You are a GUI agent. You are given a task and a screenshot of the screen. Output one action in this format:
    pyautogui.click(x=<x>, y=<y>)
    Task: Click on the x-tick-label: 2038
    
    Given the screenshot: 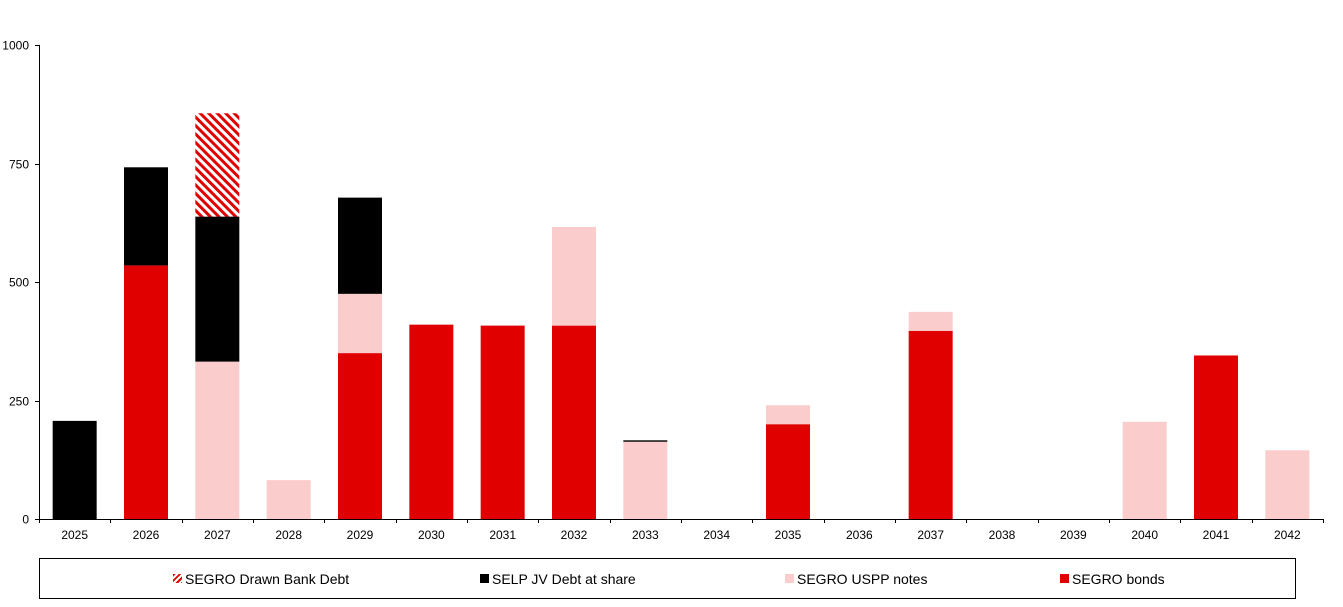 What is the action you would take?
    pyautogui.click(x=1002, y=535)
    